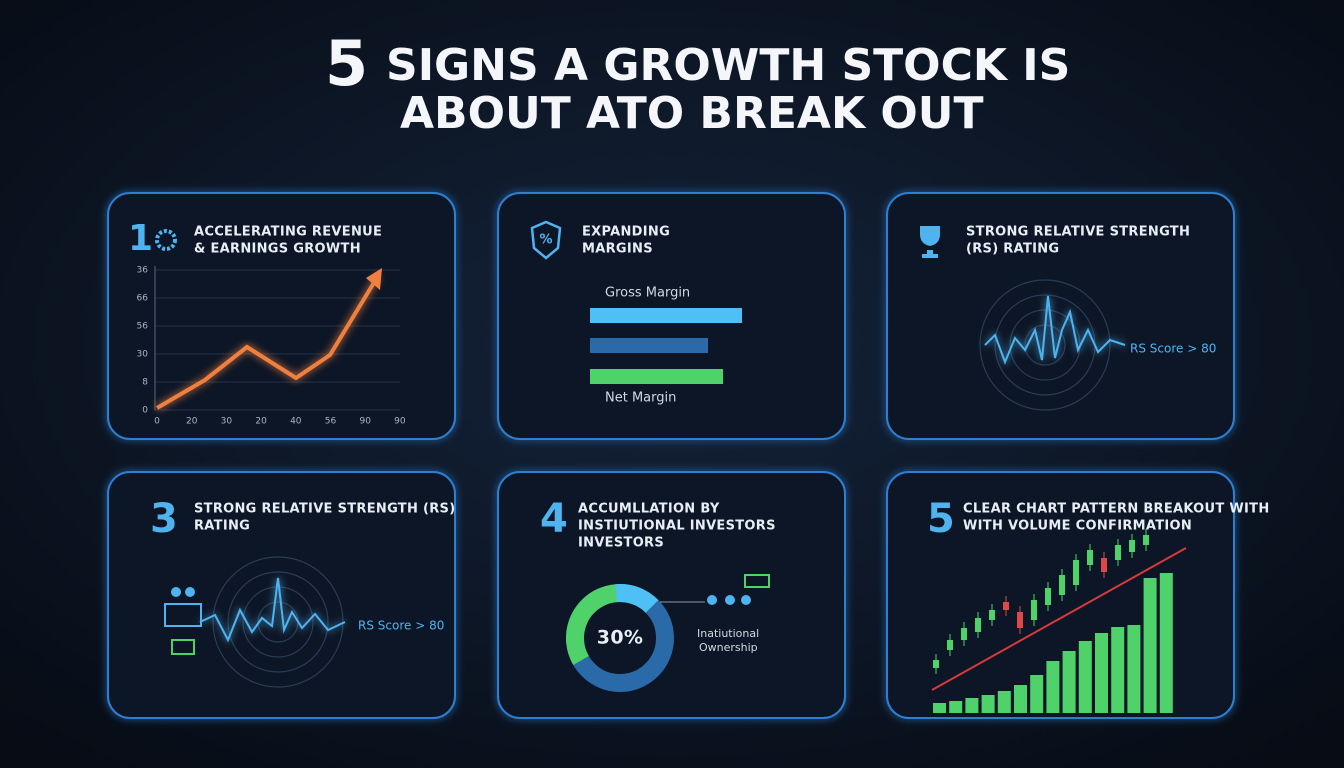 Image resolution: width=1344 pixels, height=768 pixels. Describe the element at coordinates (1116, 509) in the screenshot. I see `panel-title: CLEAR CHART PATTERN BREAKOUT WITH` at that location.